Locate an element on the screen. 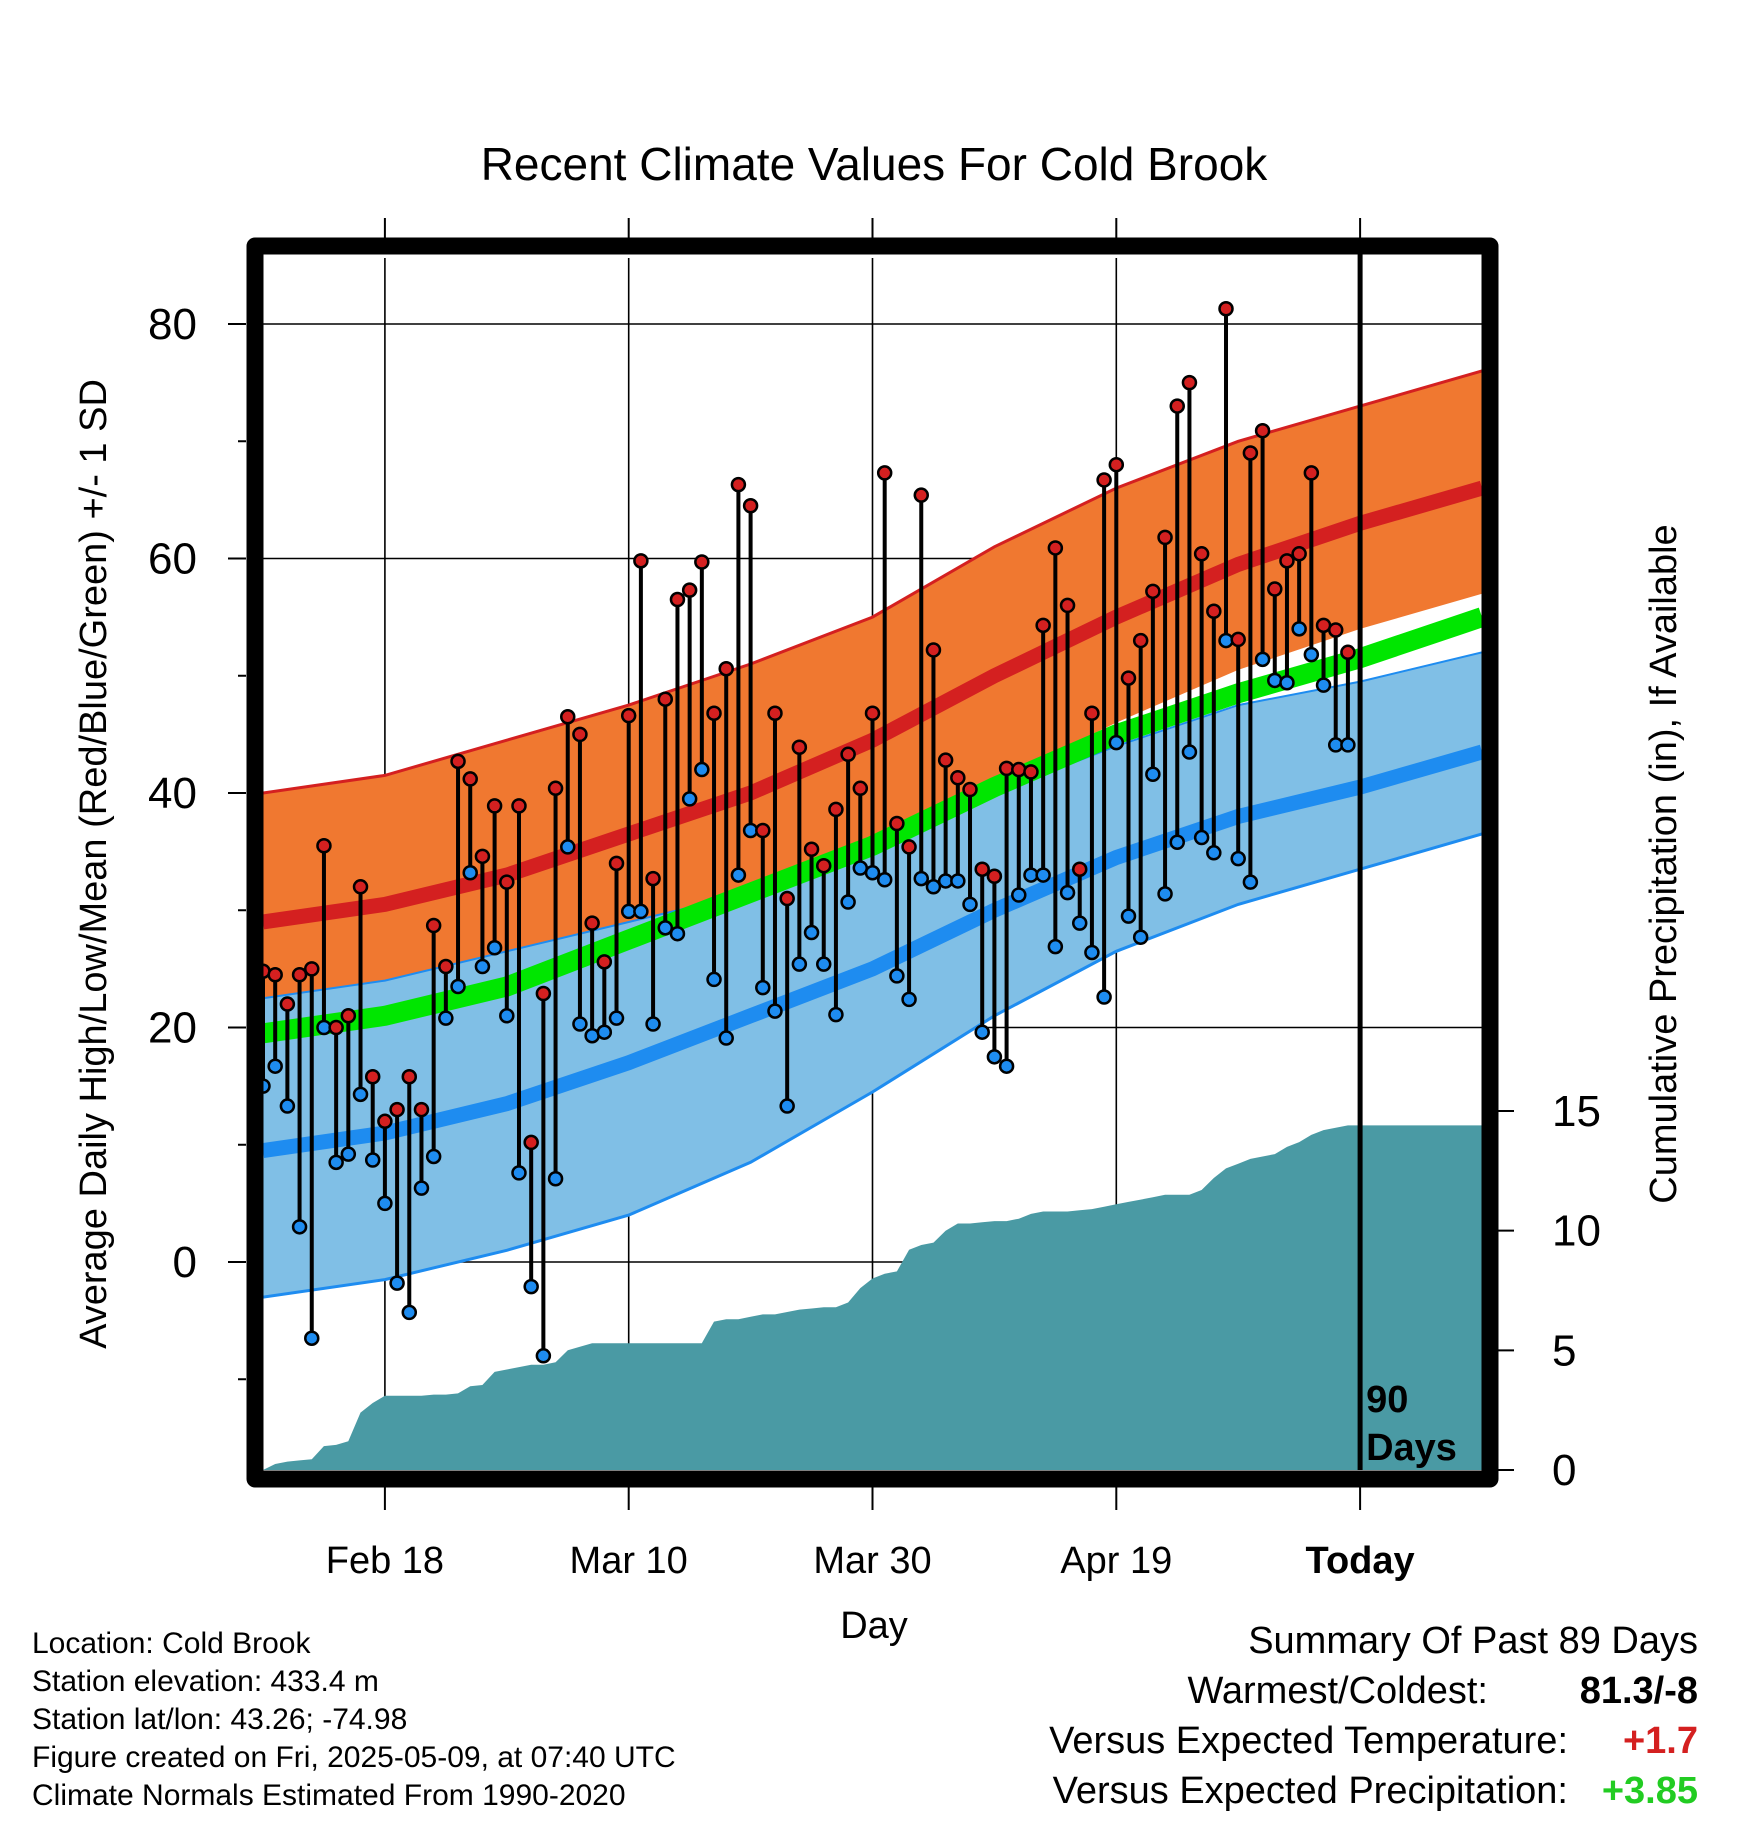  y2-tick-label-0: 0 is located at coordinates (1564, 1470).